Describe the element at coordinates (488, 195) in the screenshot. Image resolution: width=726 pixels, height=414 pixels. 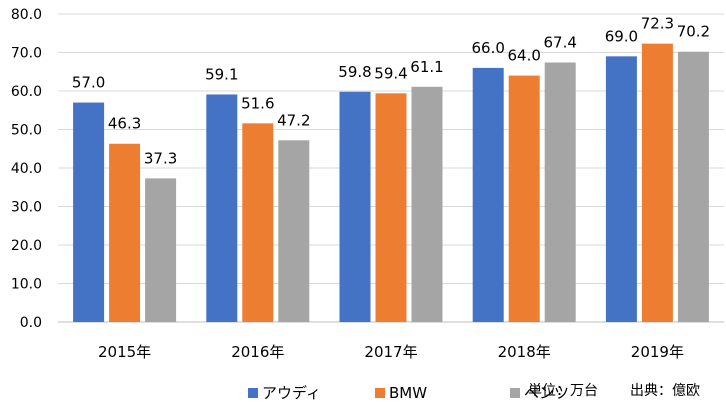
I see `bar-アウディ-2018年` at that location.